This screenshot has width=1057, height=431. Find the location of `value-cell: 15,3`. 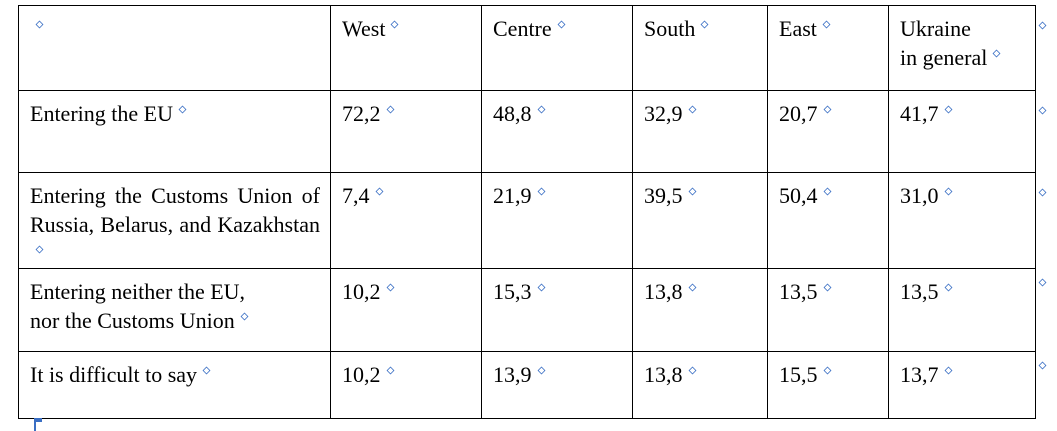

value-cell: 15,3 is located at coordinates (557, 310).